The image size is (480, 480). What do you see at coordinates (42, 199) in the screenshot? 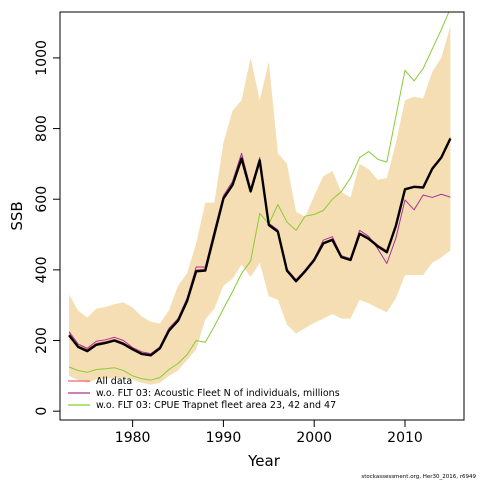
I see `y-tick-label: 600` at bounding box center [42, 199].